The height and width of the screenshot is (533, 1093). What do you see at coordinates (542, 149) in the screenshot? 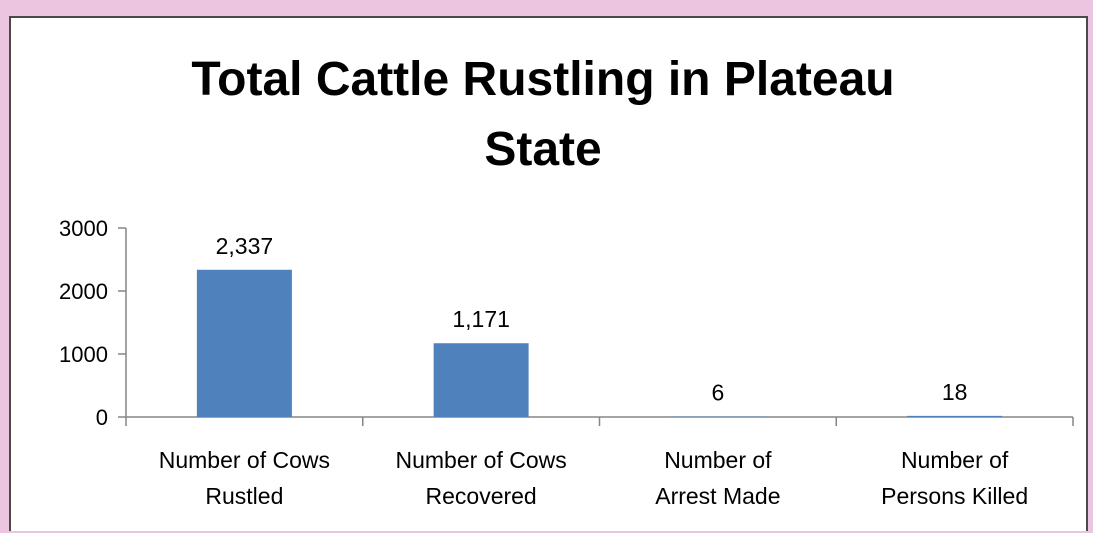
I see `chart-title-line-2: State` at bounding box center [542, 149].